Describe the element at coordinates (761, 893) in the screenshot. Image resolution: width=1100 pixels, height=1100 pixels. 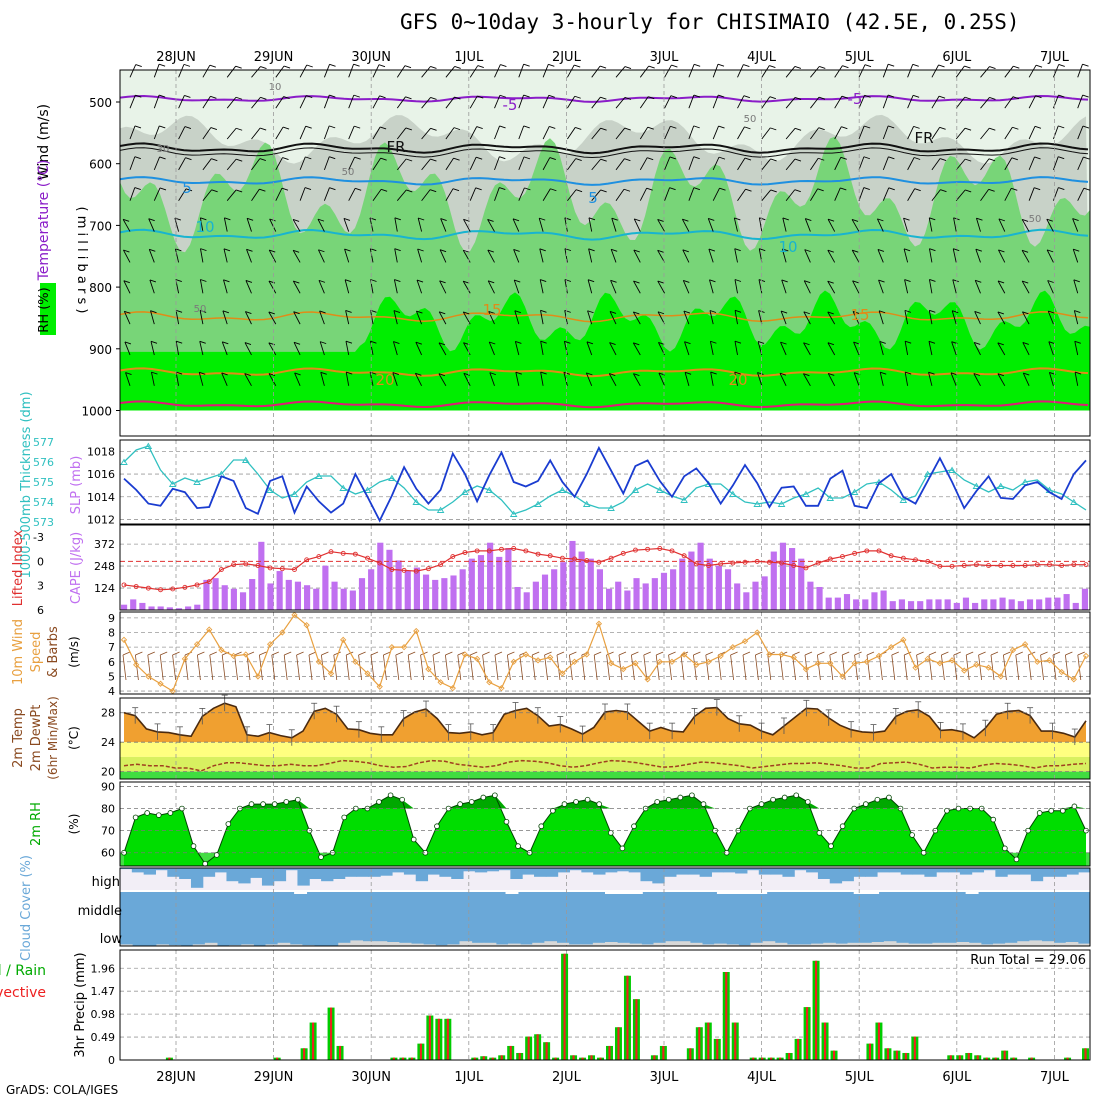
I see `middle-cloud-gap` at that location.